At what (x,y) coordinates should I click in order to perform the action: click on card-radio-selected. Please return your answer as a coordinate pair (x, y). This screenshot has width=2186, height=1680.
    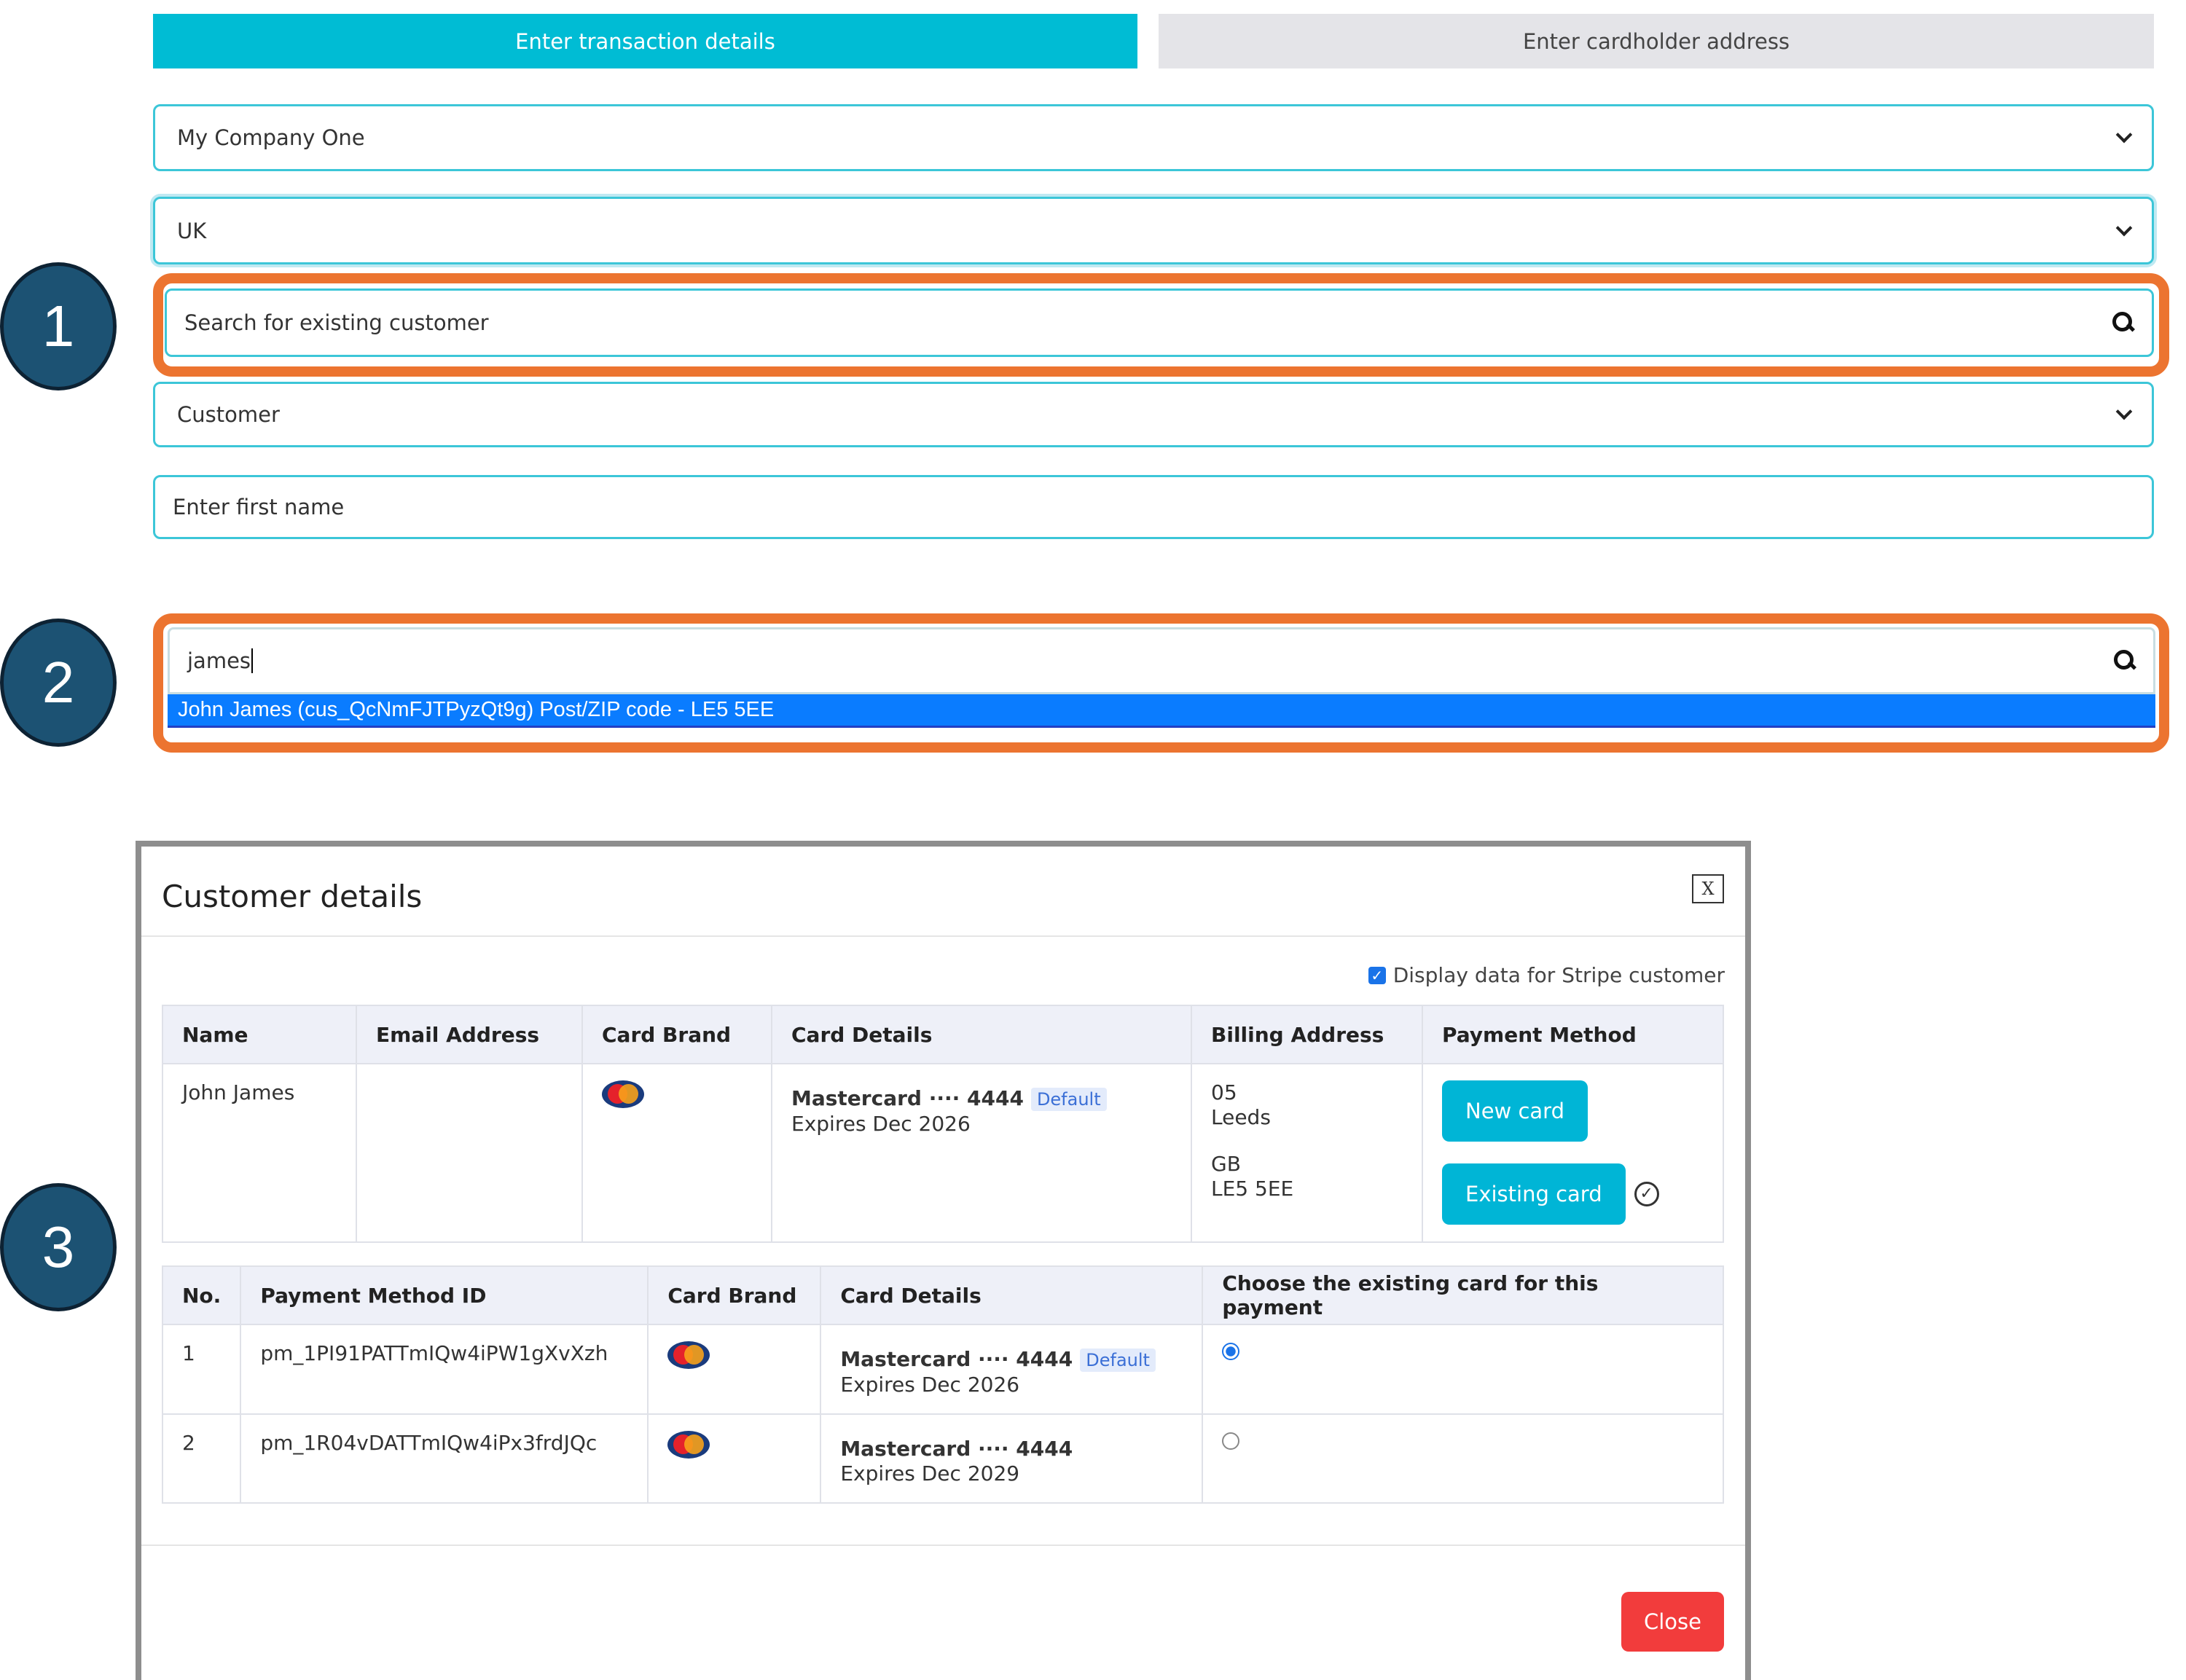
    Looking at the image, I should click on (1231, 1351).